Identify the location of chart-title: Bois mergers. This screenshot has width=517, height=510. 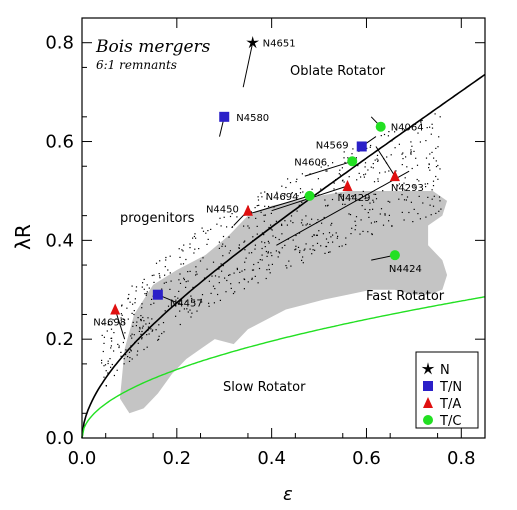
(153, 47).